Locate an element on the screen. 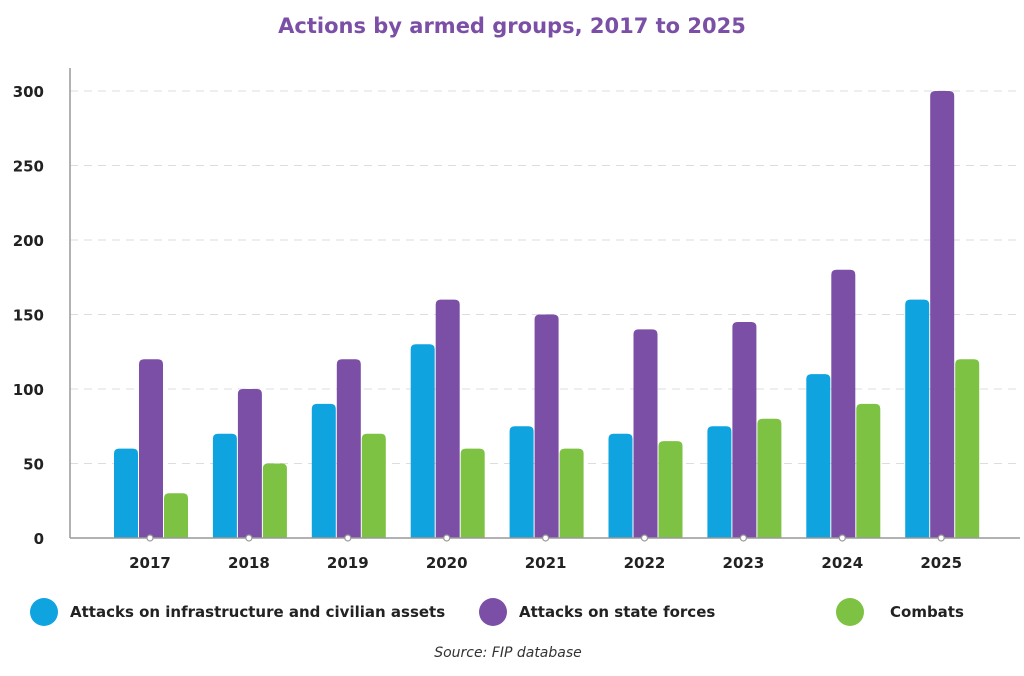 The image size is (1024, 676). chart-title: Actions by armed groups, 2017 to 2025 is located at coordinates (512, 26).